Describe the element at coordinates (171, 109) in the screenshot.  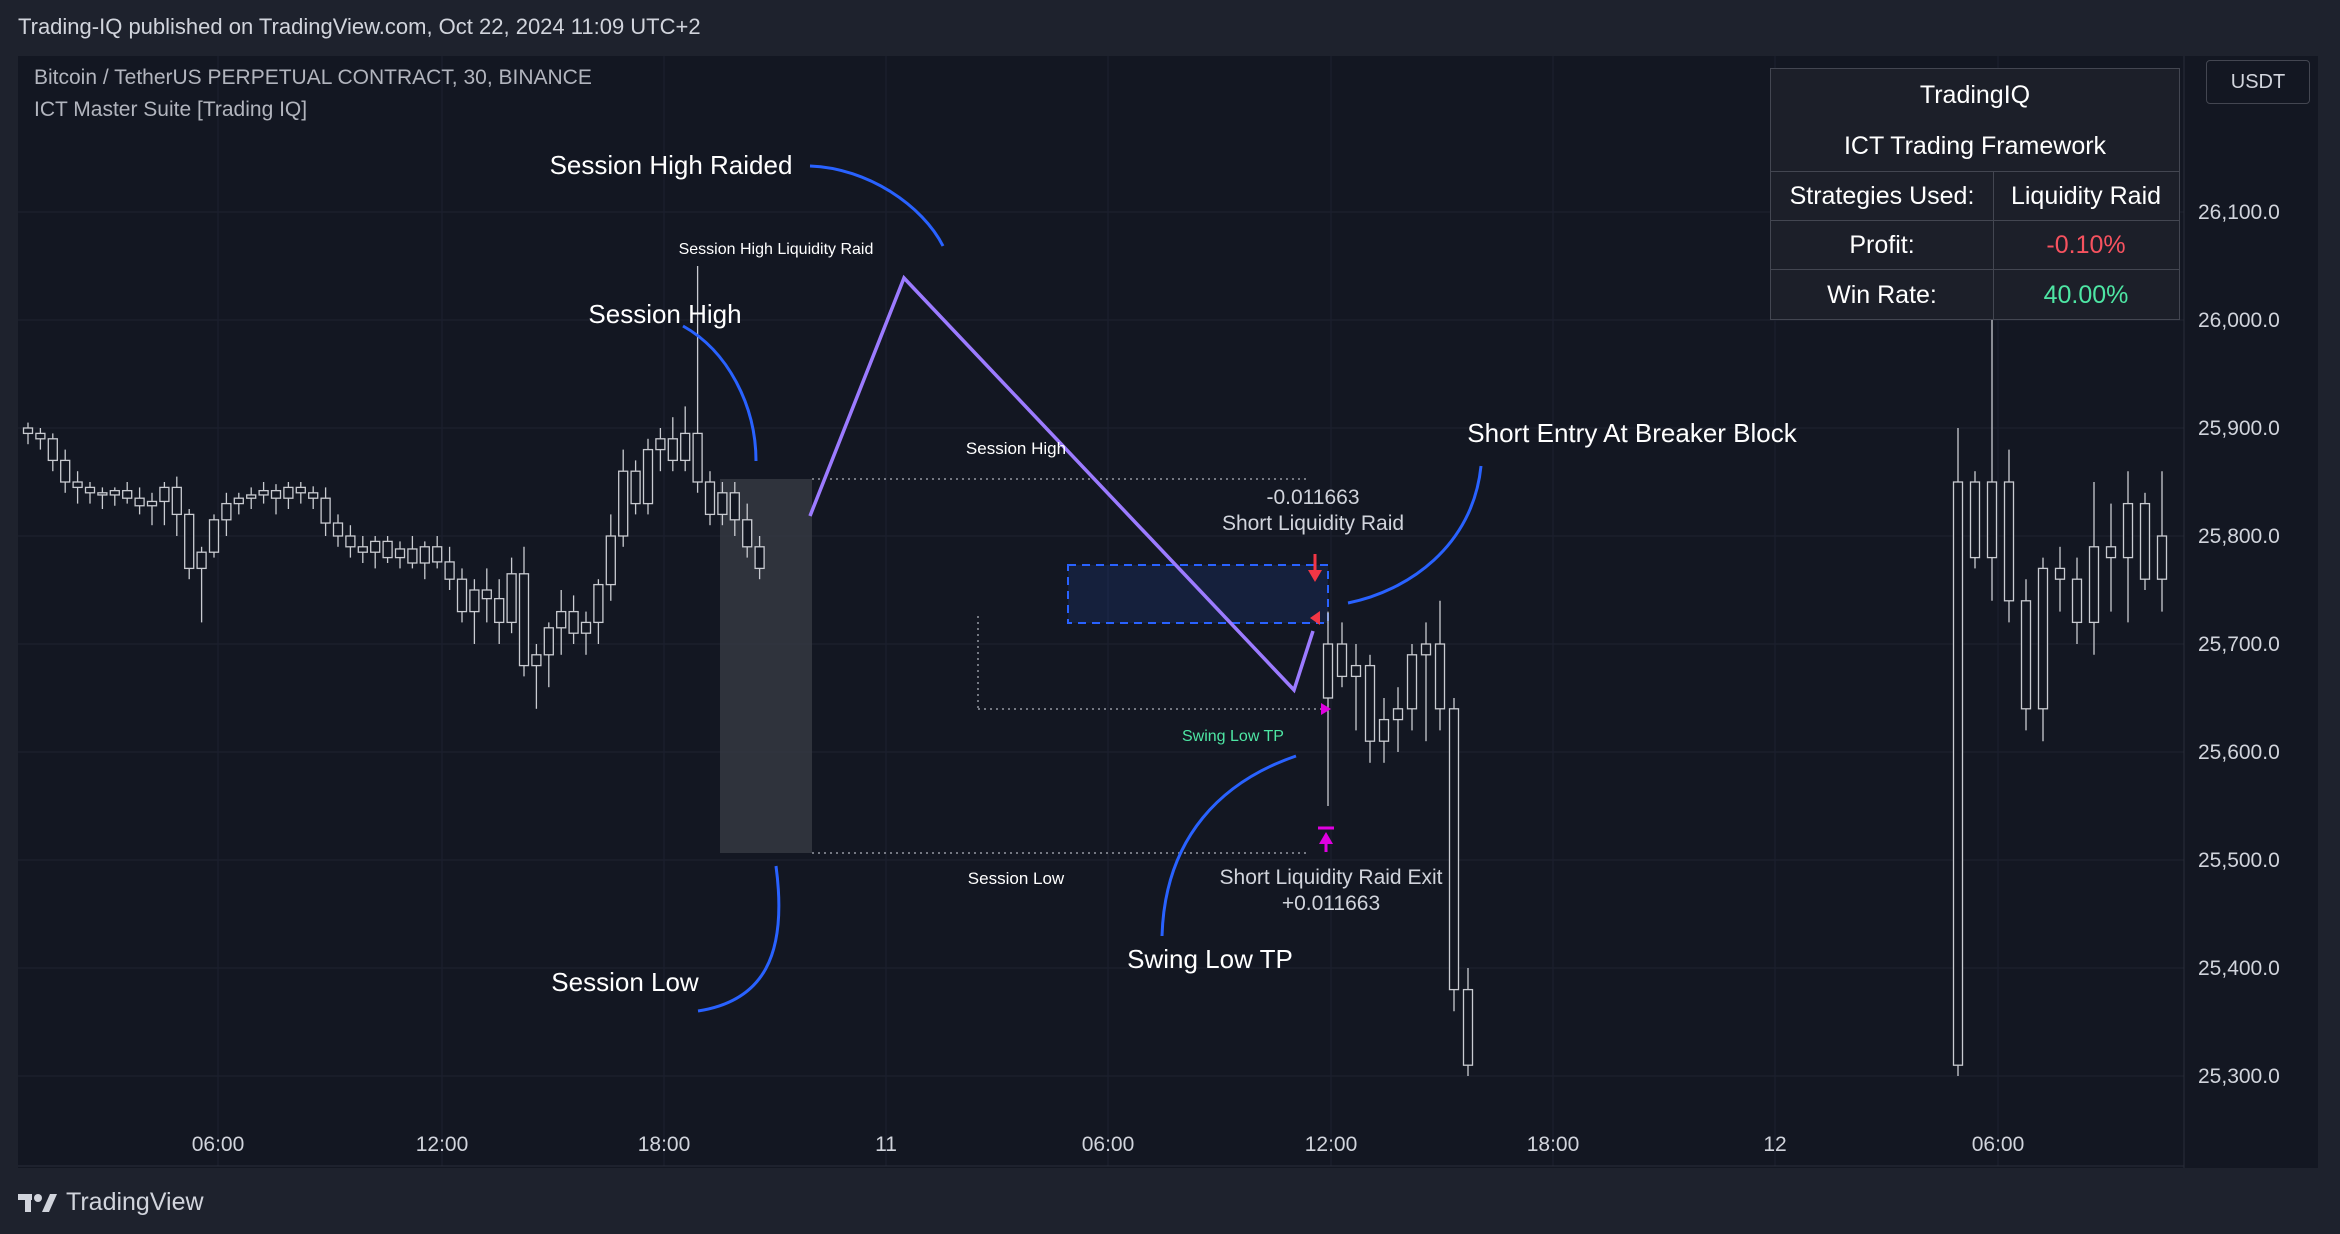
I see `indicator-legend: ICT Master Suite [Trading IQ]` at that location.